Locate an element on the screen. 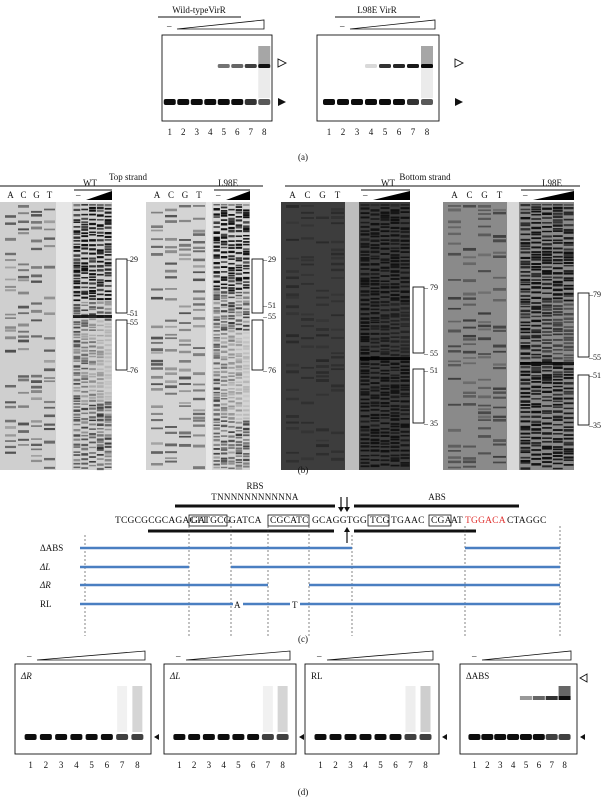  gel-a2-lane-label-5: 5 is located at coordinates (385, 132).